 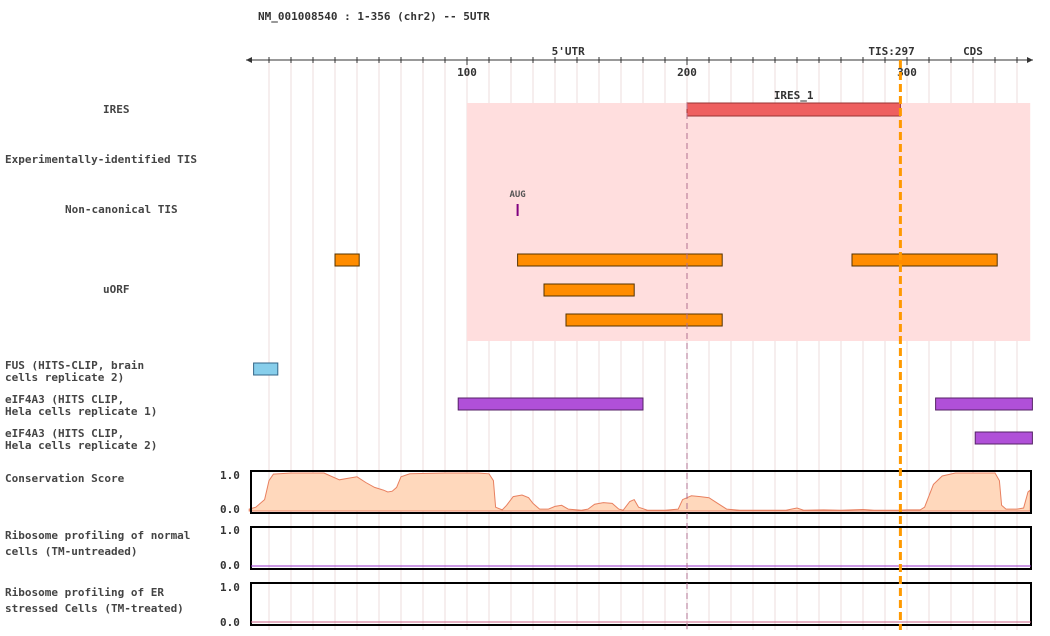 What do you see at coordinates (639, 68) in the screenshot?
I see `position-ruler: 100 200 300` at bounding box center [639, 68].